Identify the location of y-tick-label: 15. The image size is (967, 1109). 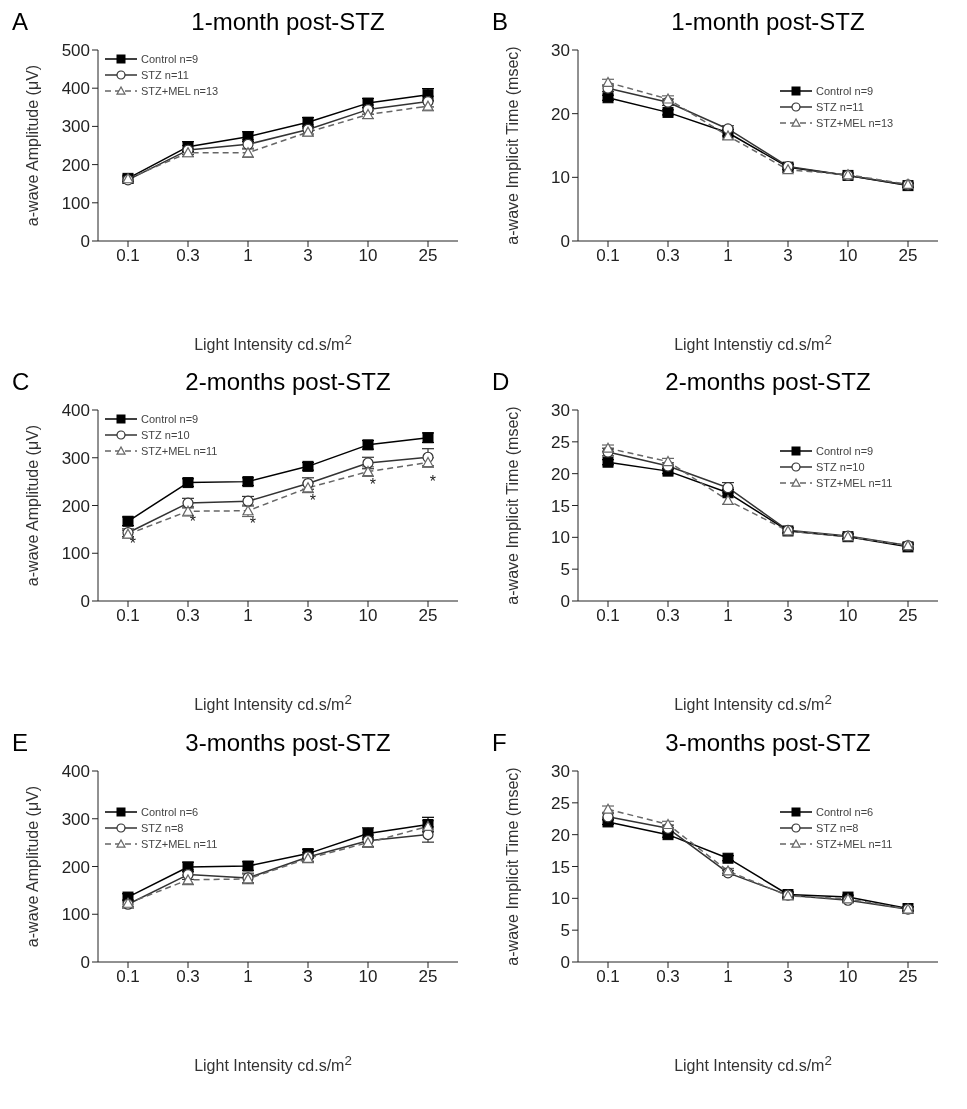
(560, 506).